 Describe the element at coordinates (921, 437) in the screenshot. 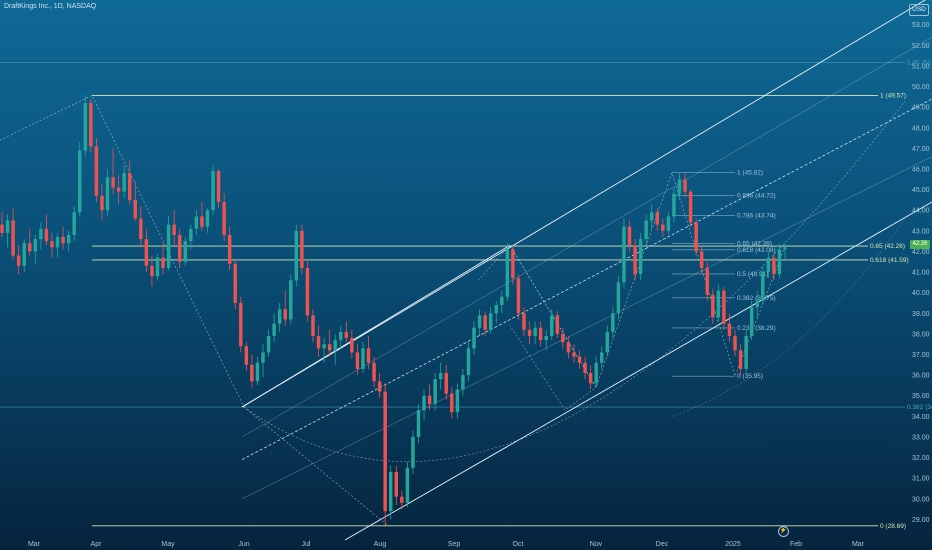

I see `y-tick-label: 33.00` at that location.